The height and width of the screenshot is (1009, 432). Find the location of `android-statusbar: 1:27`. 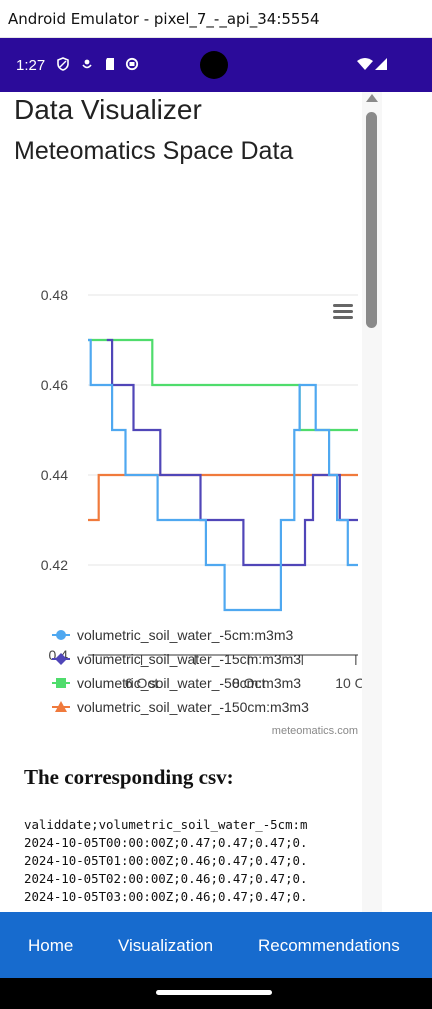

android-statusbar: 1:27 is located at coordinates (216, 65).